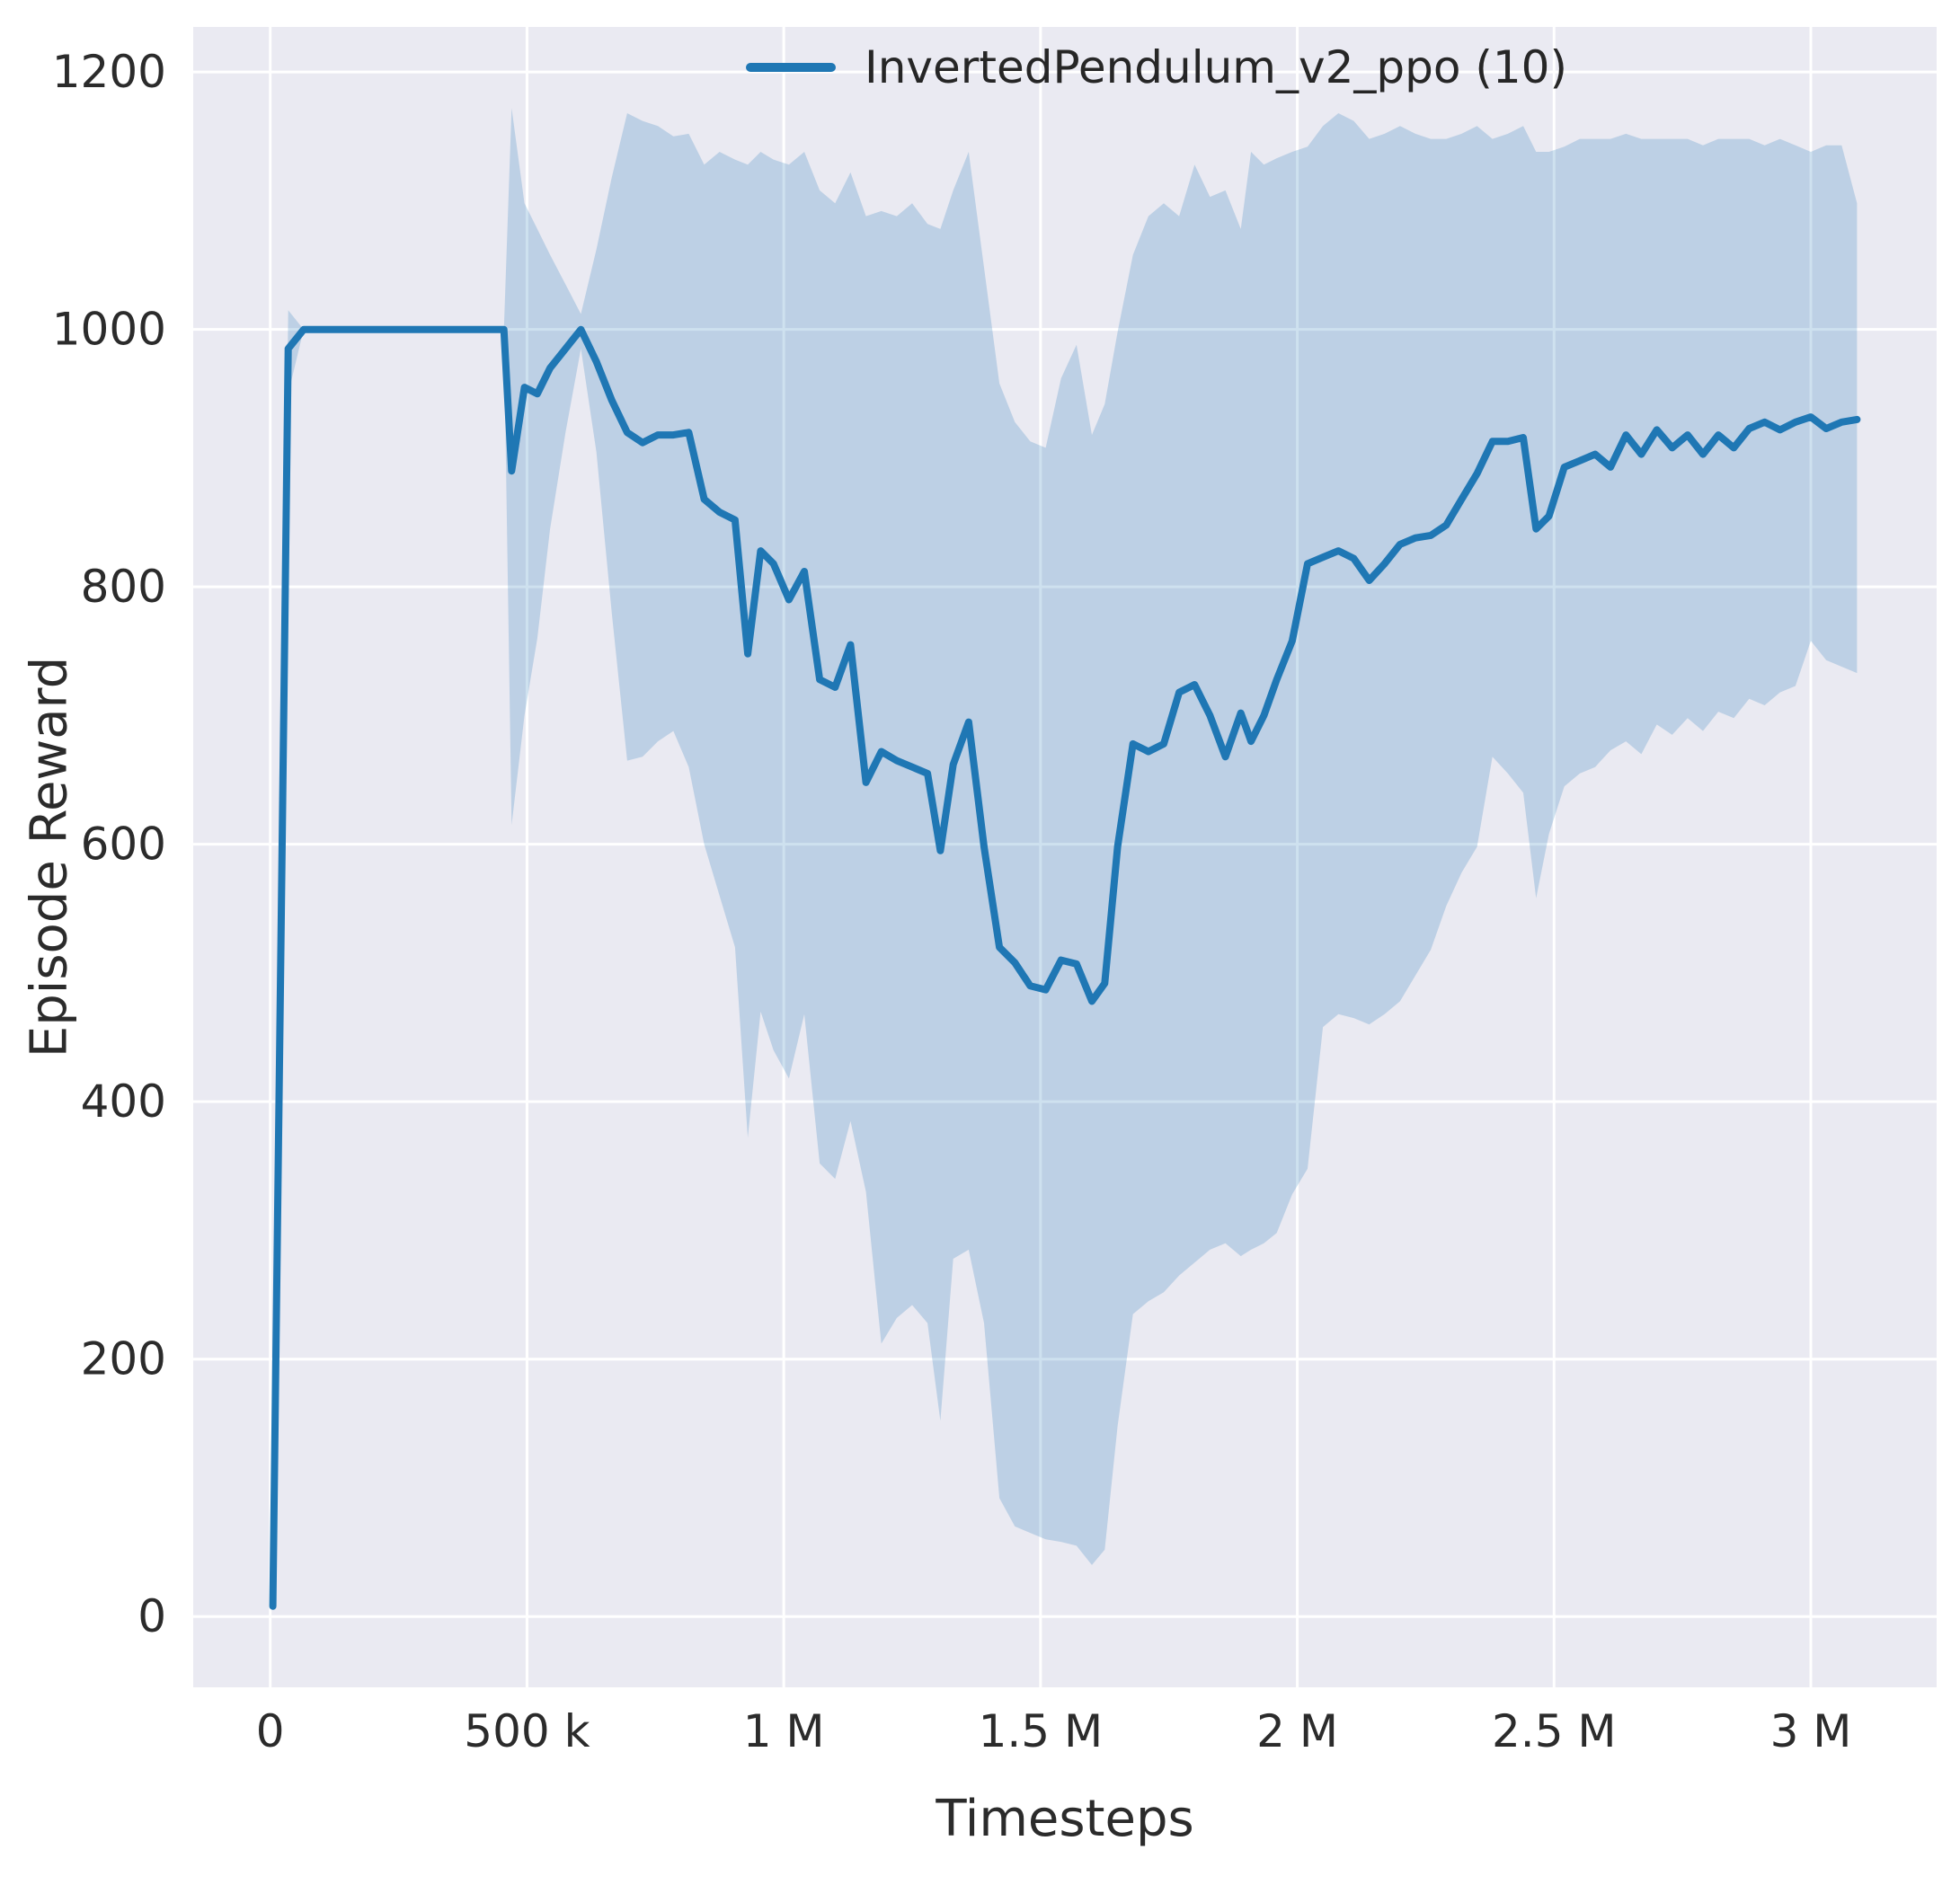  What do you see at coordinates (109, 72) in the screenshot?
I see `y-tick-label: 1200` at bounding box center [109, 72].